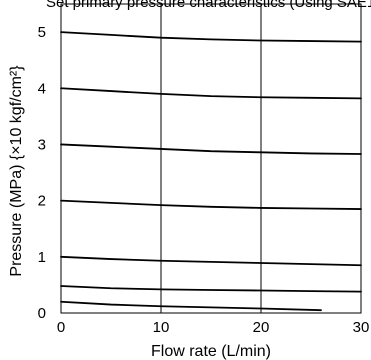 The image size is (371, 360). I want to click on y-tick-label: 2, so click(42, 201).